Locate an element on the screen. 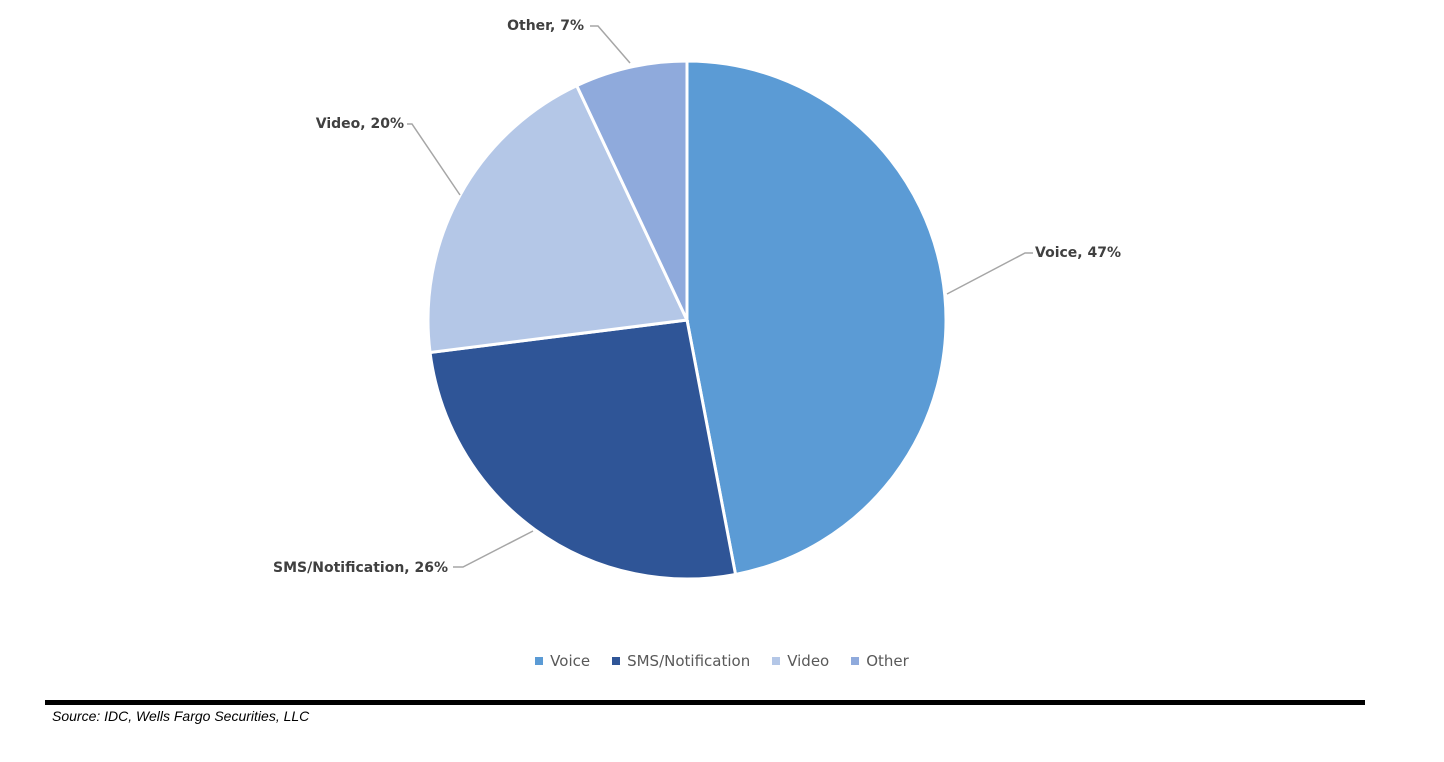 This screenshot has height=762, width=1444. legend-item-video: Video is located at coordinates (800, 661).